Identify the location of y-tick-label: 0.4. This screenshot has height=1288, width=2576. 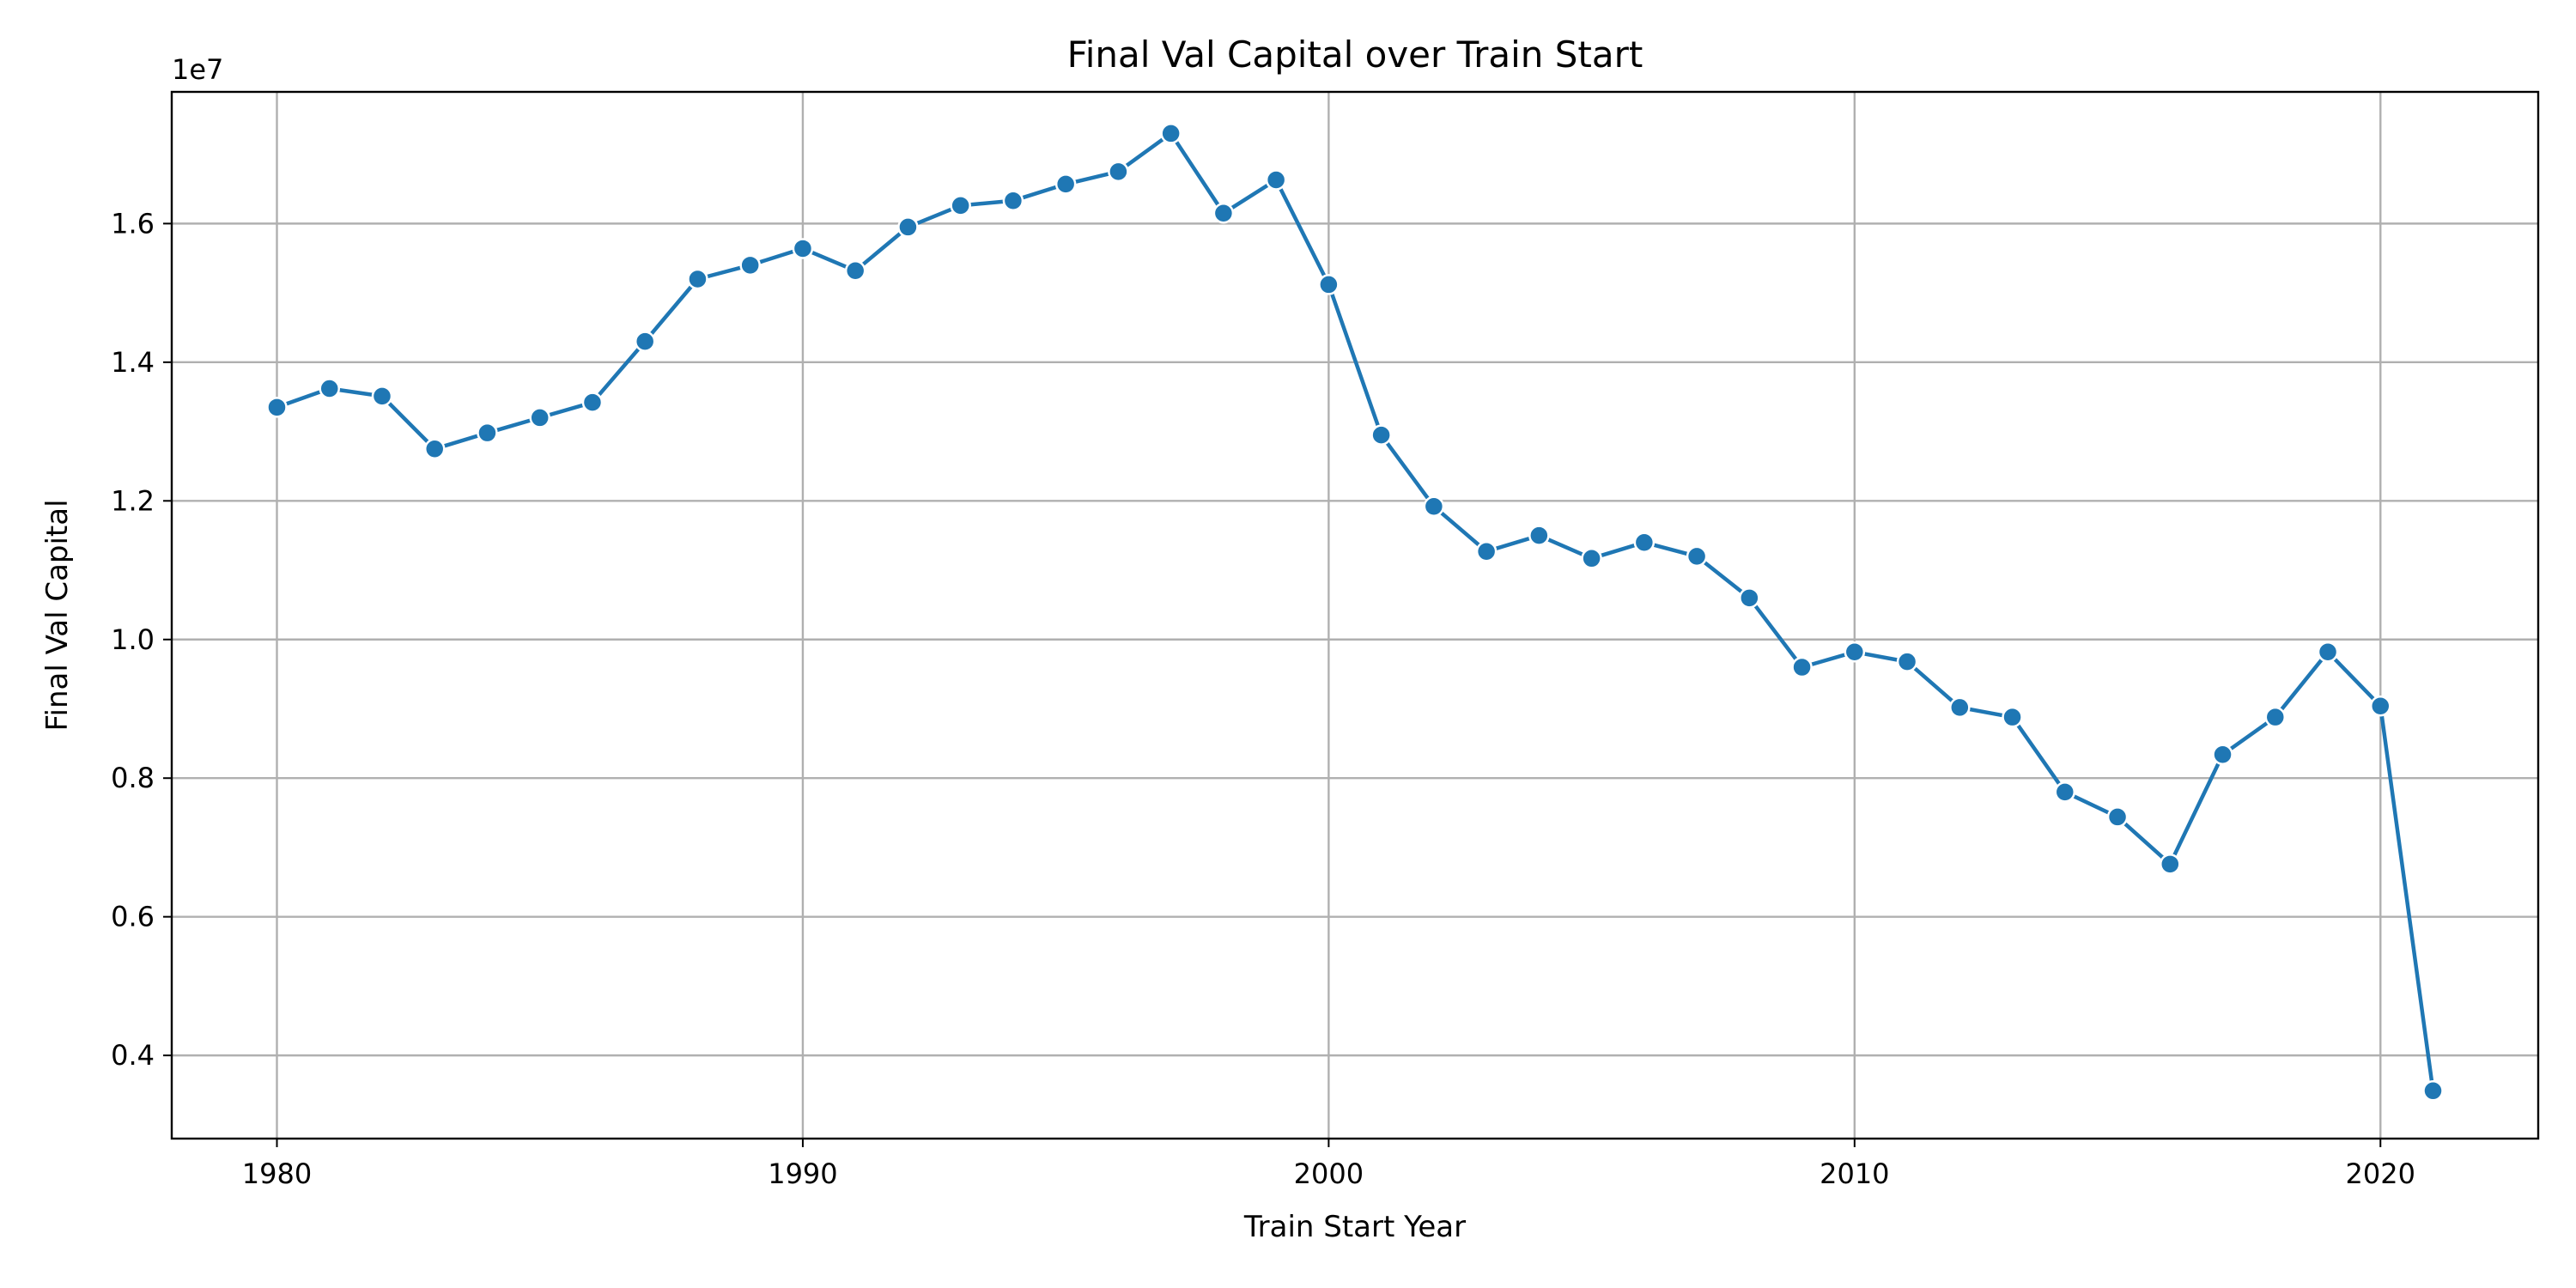
(133, 1056).